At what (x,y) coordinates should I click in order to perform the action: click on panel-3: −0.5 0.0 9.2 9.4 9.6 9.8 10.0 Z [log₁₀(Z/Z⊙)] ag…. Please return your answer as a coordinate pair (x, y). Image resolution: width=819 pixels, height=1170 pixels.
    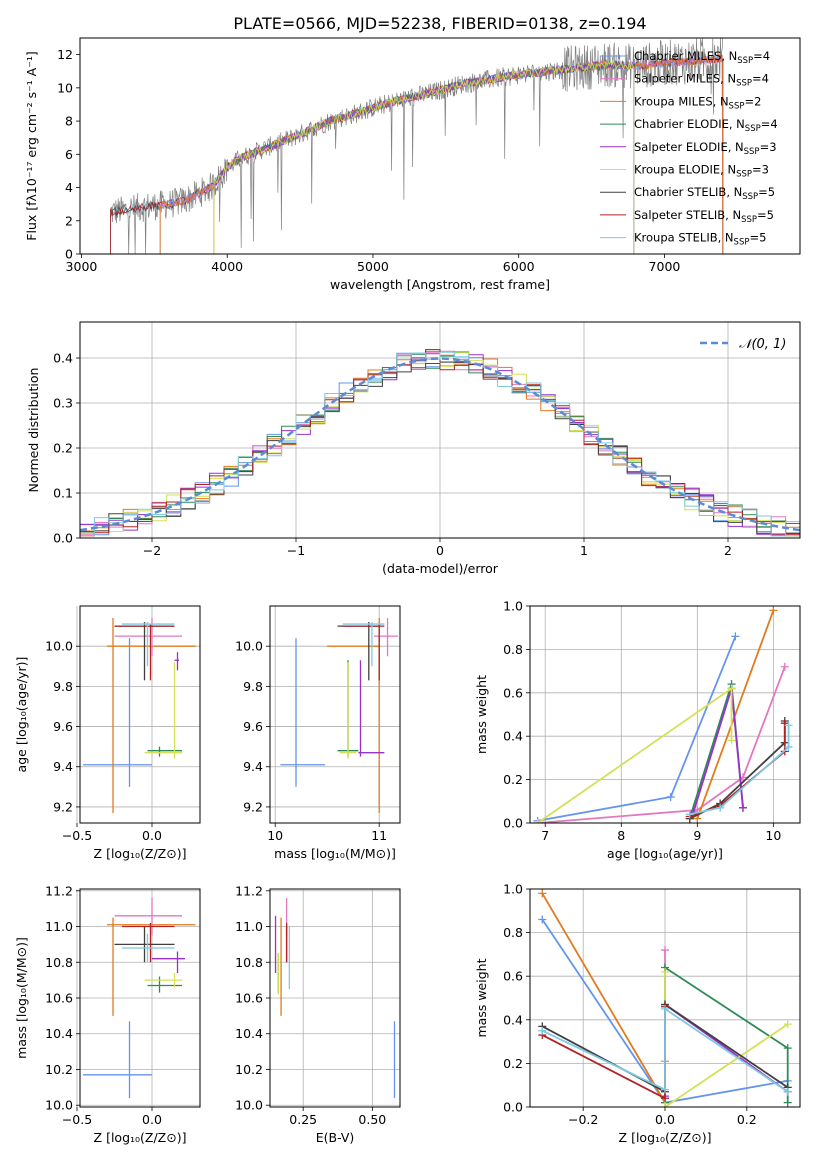
    Looking at the image, I should click on (107, 733).